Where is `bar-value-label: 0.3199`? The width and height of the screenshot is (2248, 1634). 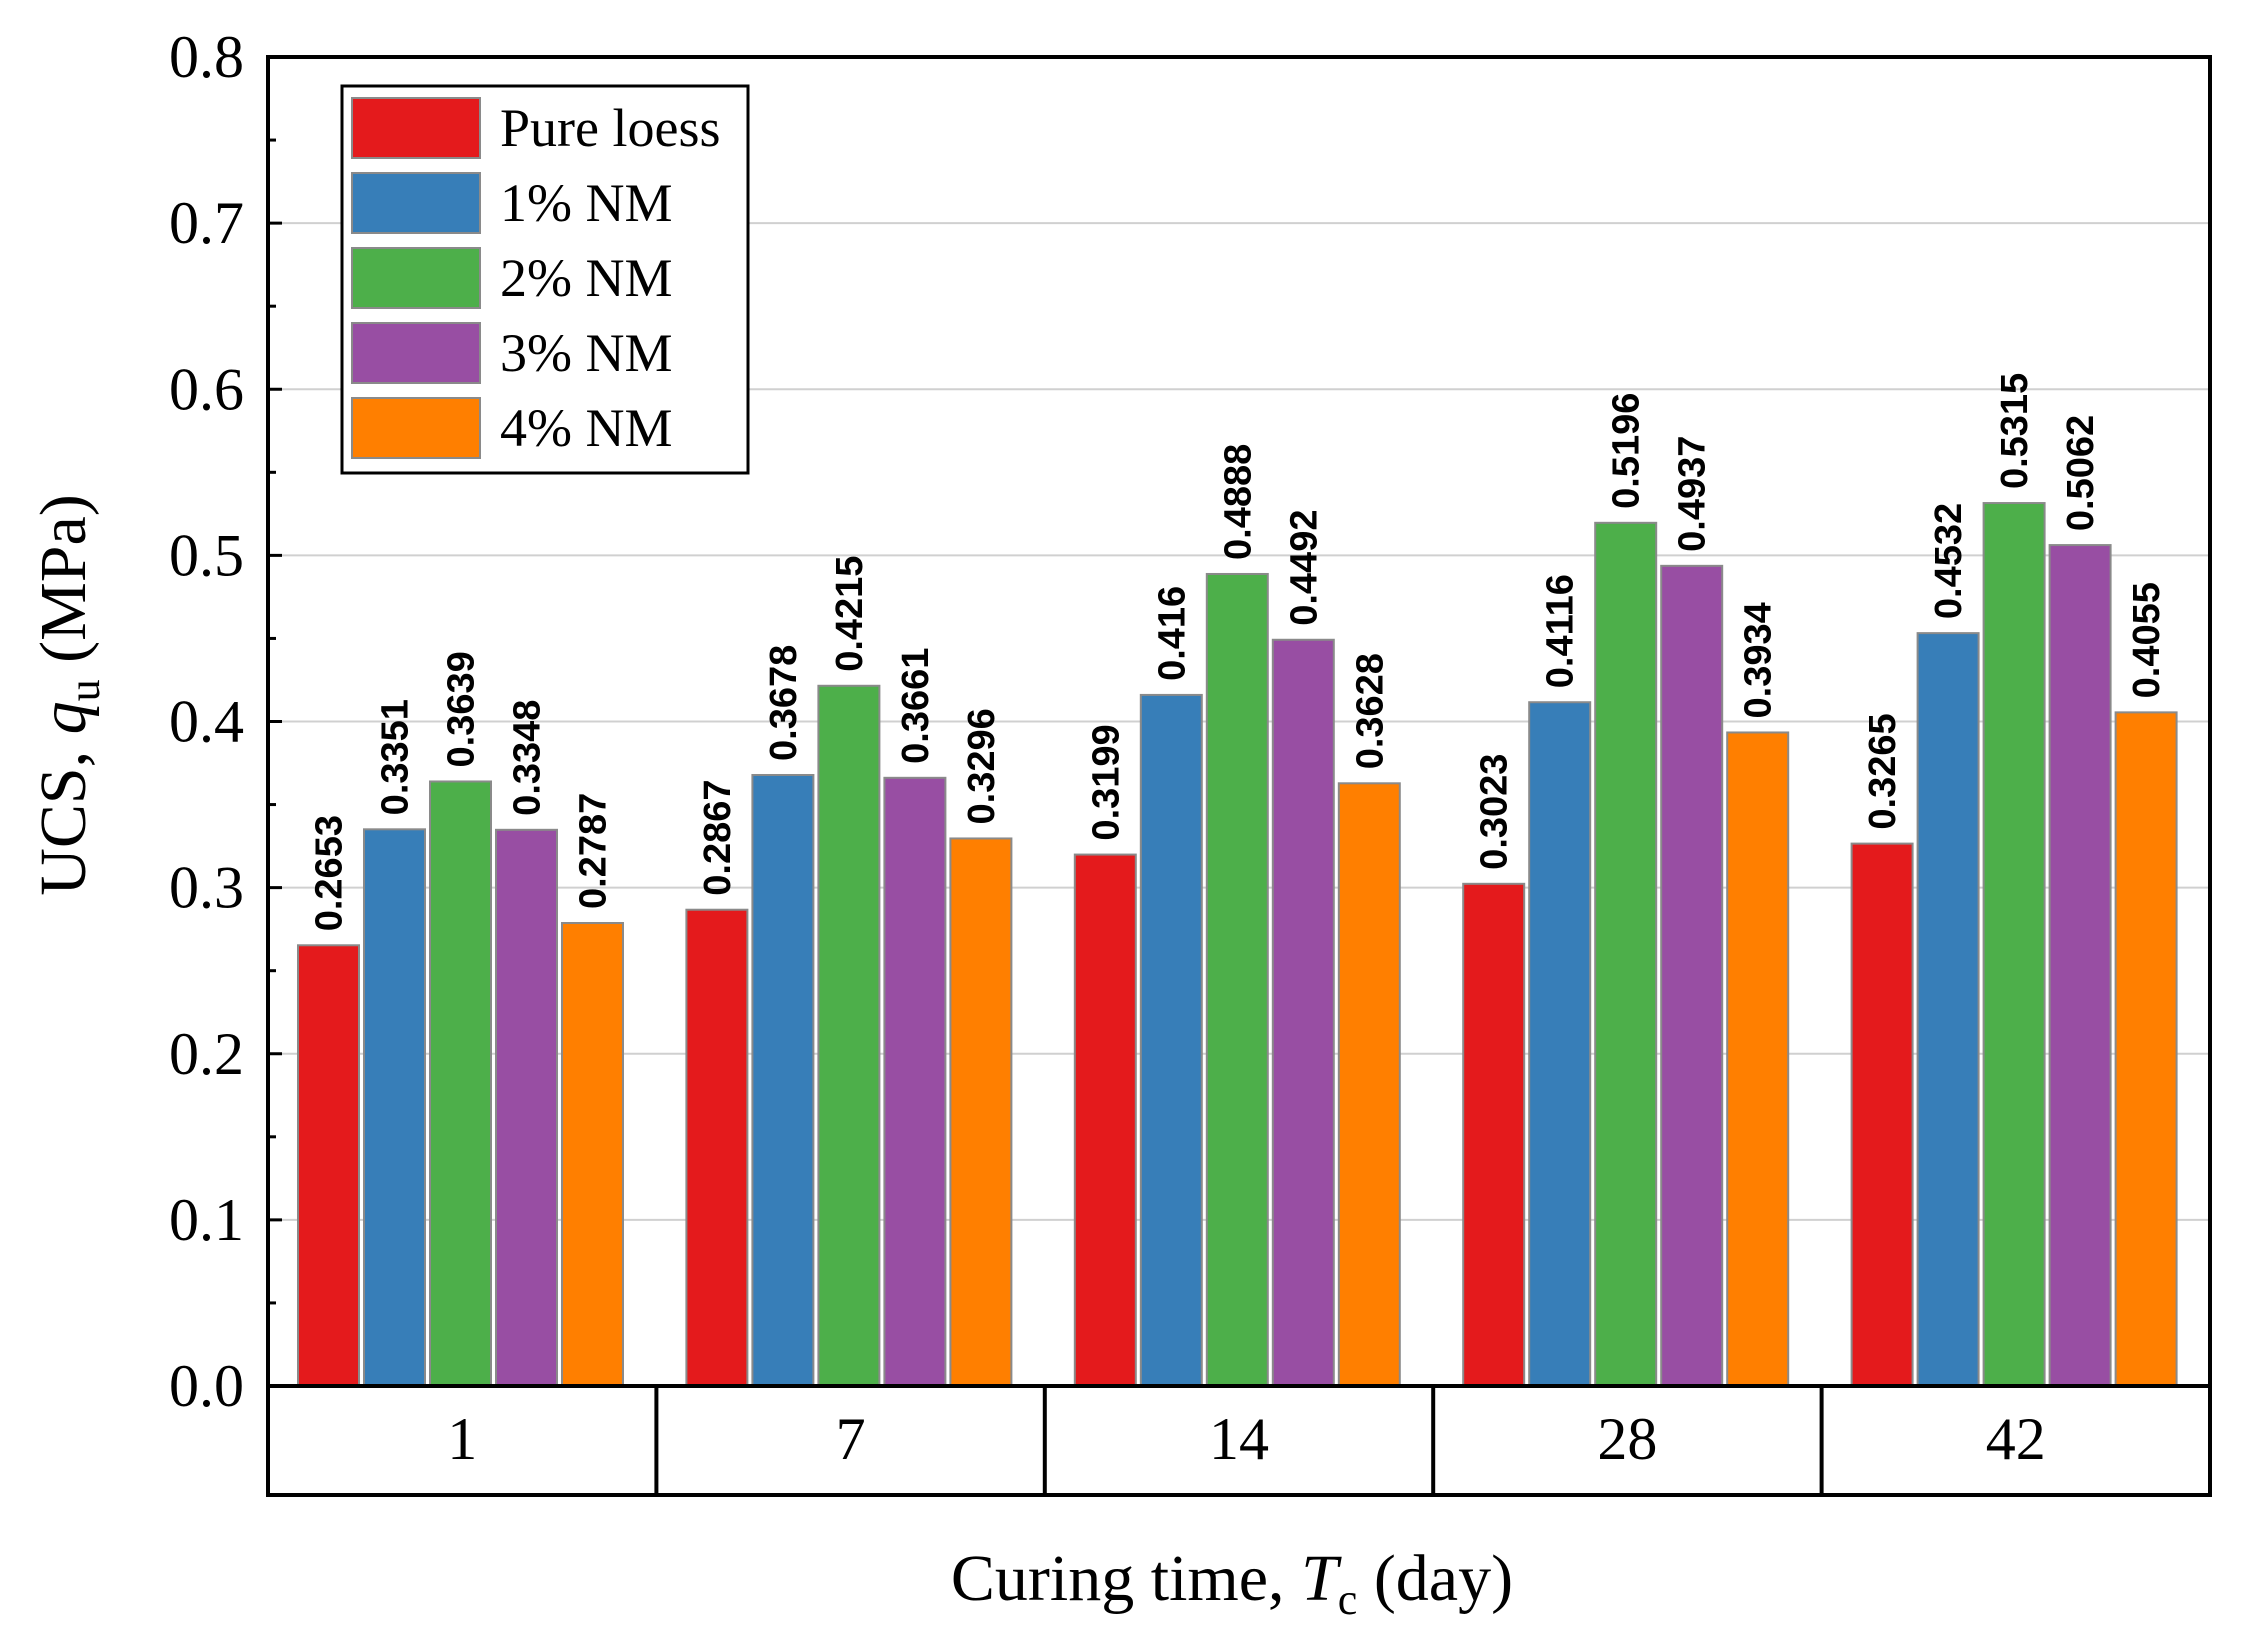
bar-value-label: 0.3199 is located at coordinates (1106, 782).